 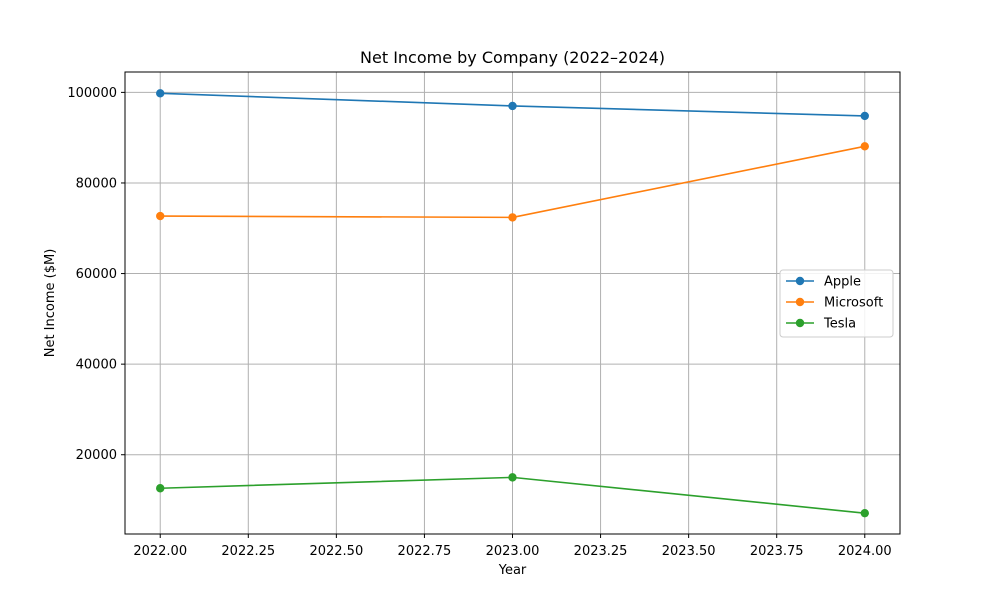 I want to click on y-tick-label: 100000, so click(x=92, y=93).